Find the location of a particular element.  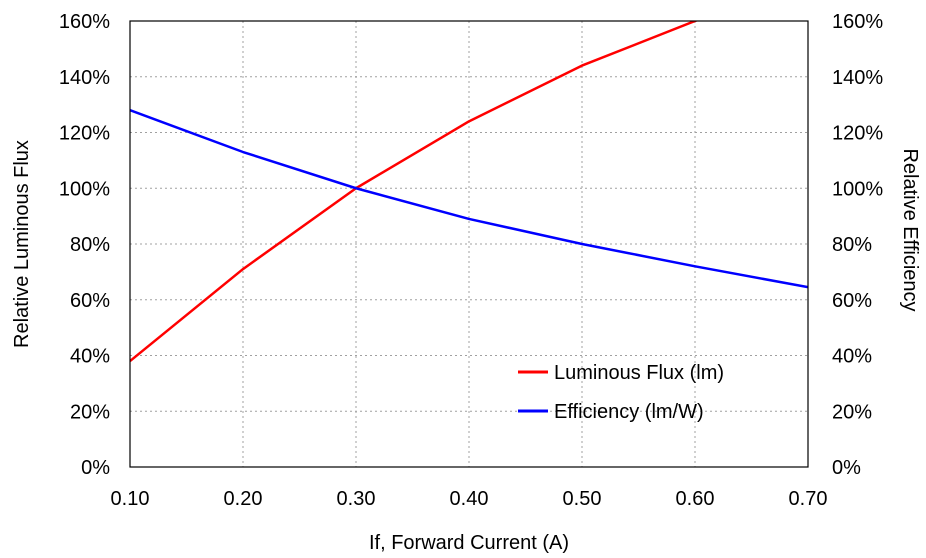

y2-tick-label: 80% is located at coordinates (852, 245).